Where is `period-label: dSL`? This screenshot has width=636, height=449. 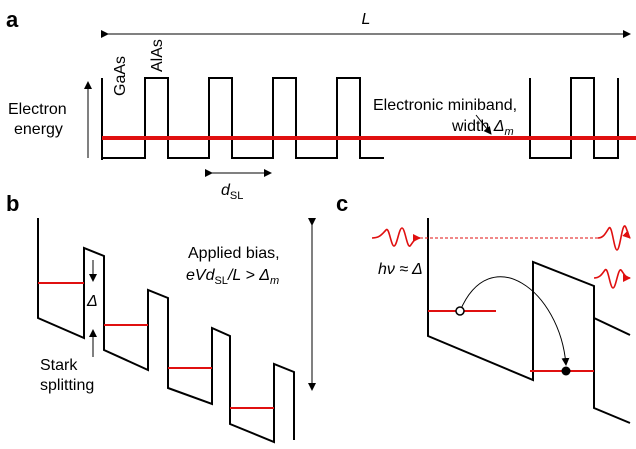
period-label: dSL is located at coordinates (232, 192).